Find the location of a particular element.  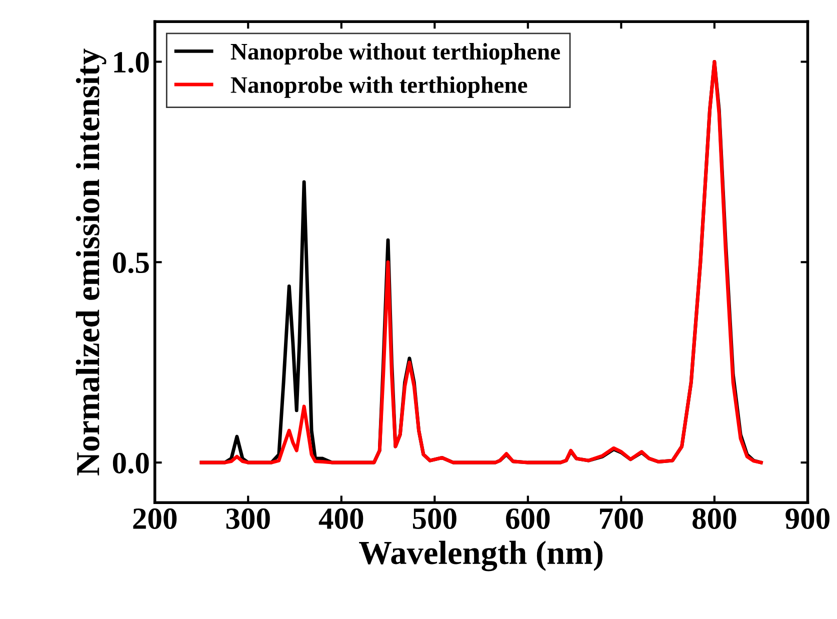

x-tick-label: 200 is located at coordinates (155, 518).